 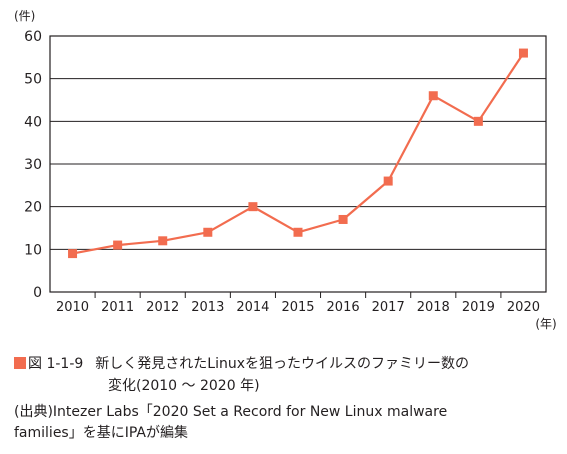 I want to click on x-tick-label: 2012, so click(x=162, y=307).